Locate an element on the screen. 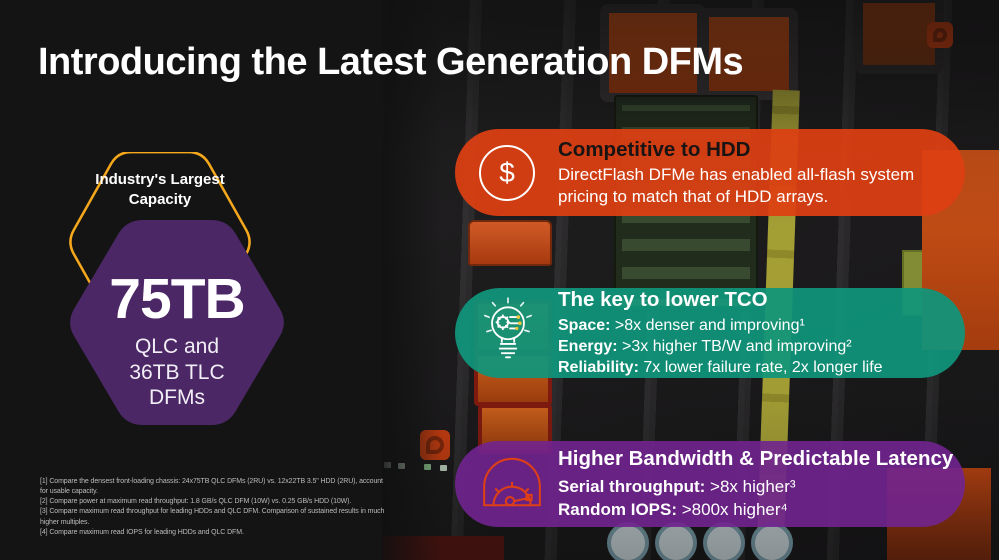  callout-title: The key to lower TCO is located at coordinates (663, 299).